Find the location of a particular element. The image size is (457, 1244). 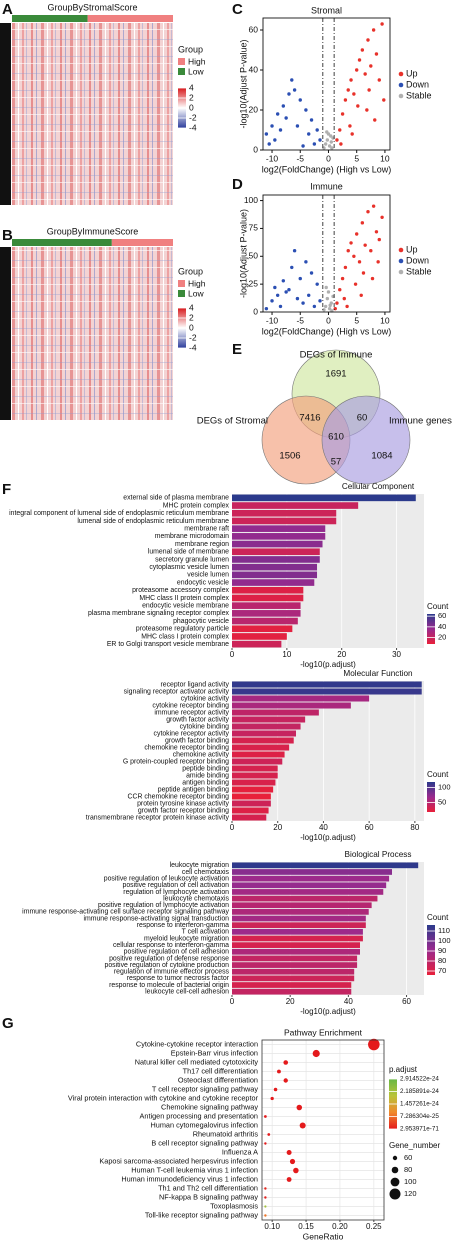

category-label: leukocyte cell-cell adhesion is located at coordinates (187, 992).